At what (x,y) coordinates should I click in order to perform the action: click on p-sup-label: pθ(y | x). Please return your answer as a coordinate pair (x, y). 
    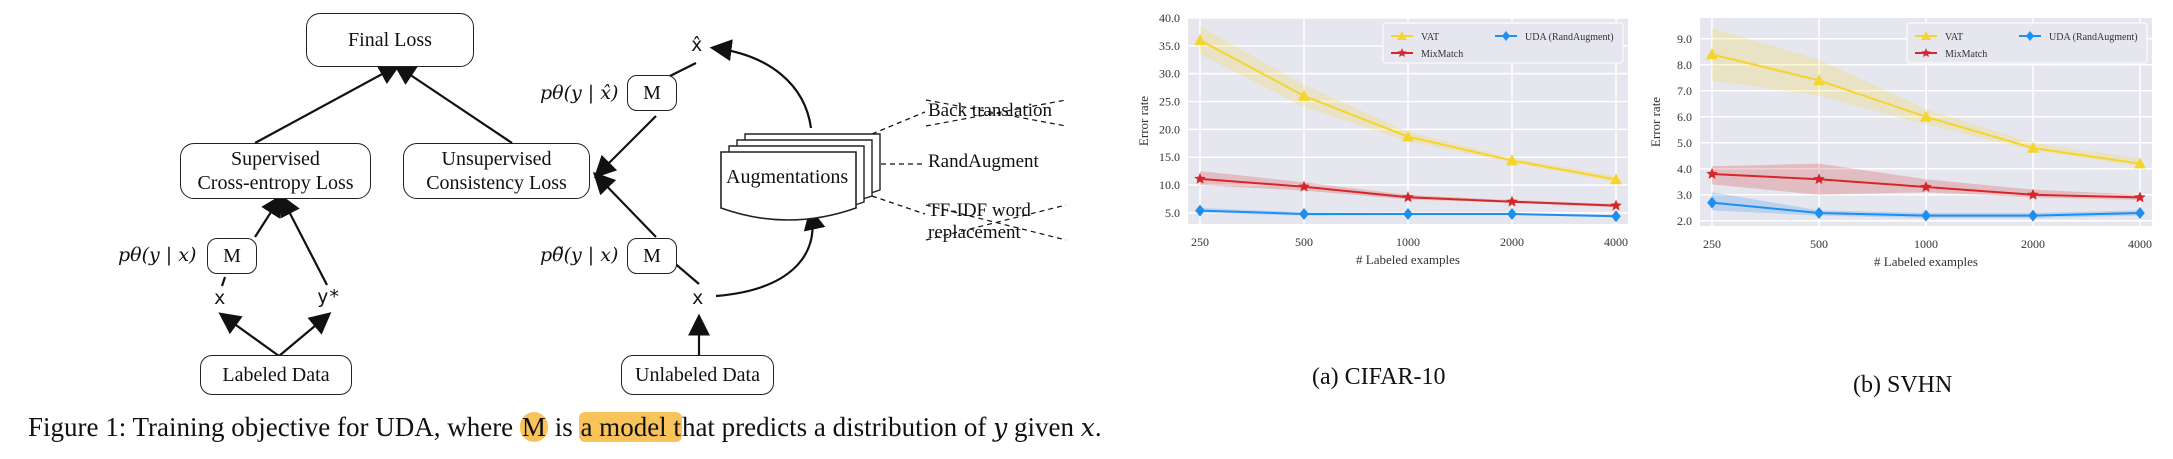
    Looking at the image, I should click on (157, 255).